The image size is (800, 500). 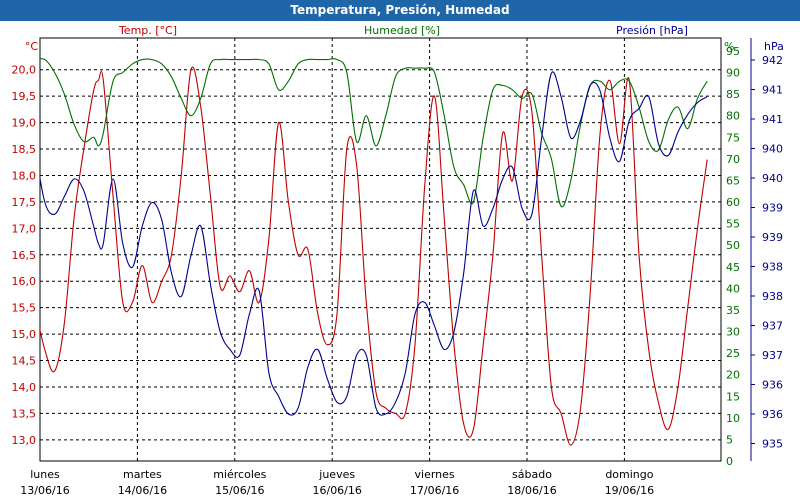 I want to click on humidity-tick-label: 25, so click(x=733, y=353).